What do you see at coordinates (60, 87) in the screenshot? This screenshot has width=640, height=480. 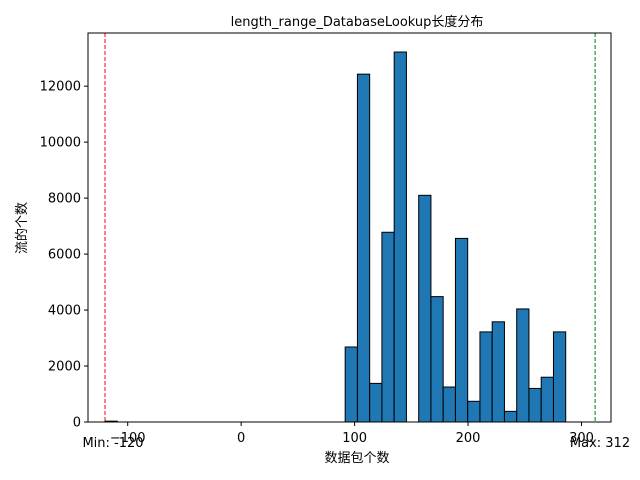 I see `y-tick-label: 12000` at bounding box center [60, 87].